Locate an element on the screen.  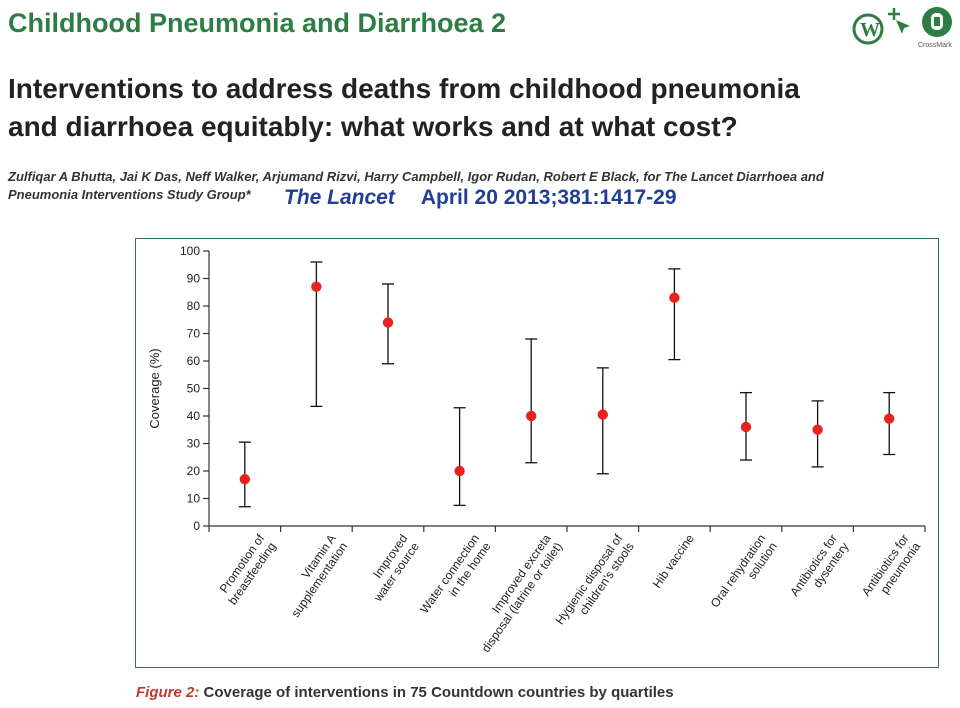
x-tick-label: Antibiotics forpneumonia is located at coordinates (891, 568).